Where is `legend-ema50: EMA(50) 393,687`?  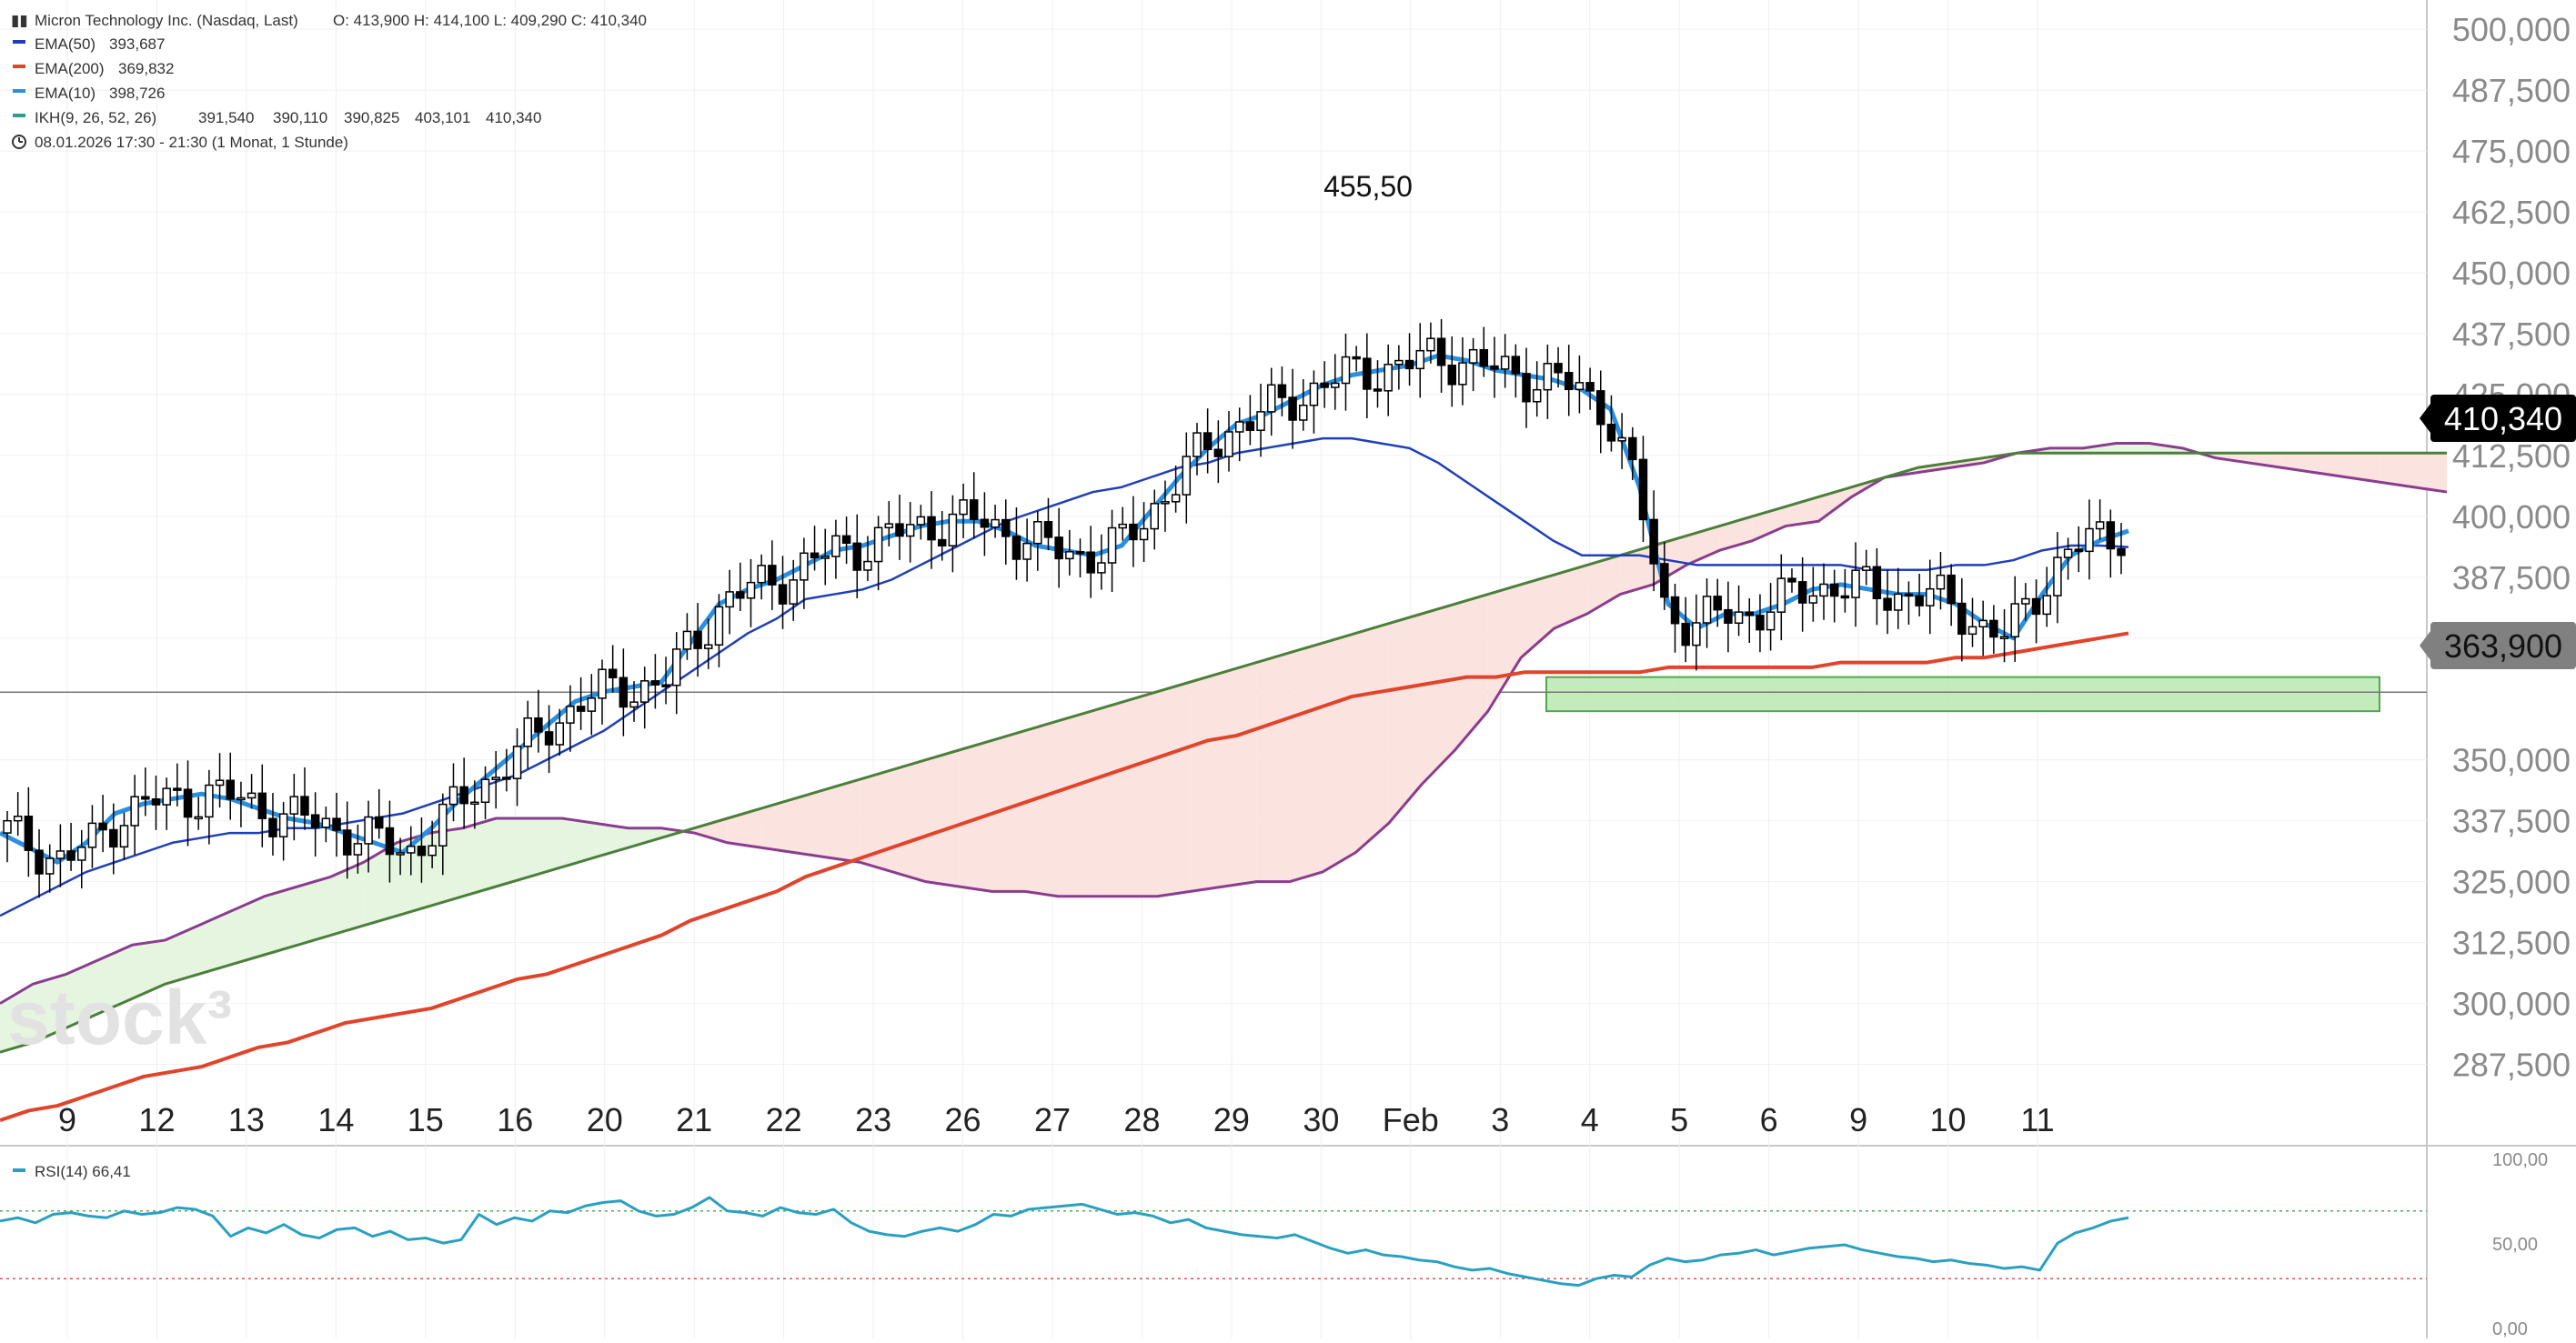 legend-ema50: EMA(50) 393,687 is located at coordinates (89, 44).